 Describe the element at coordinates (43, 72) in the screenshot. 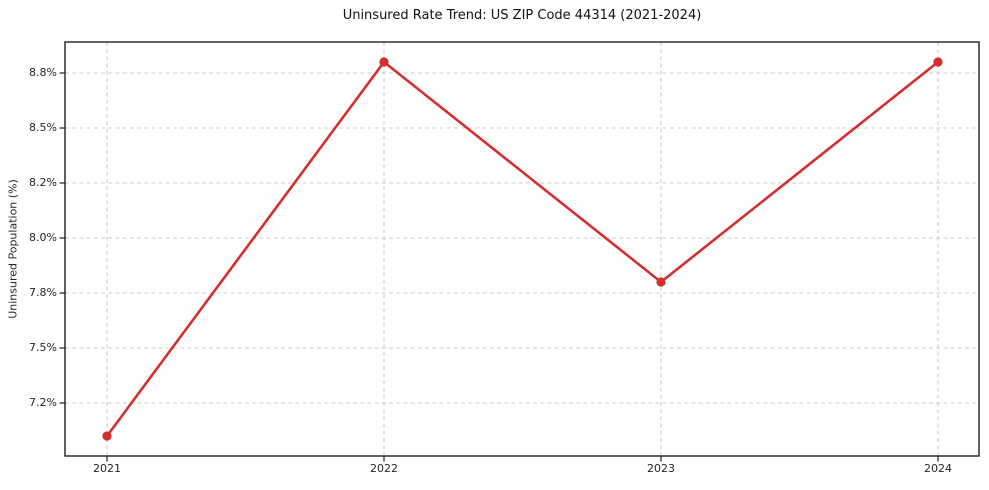

I see `y-tick-label: 8.8%` at that location.